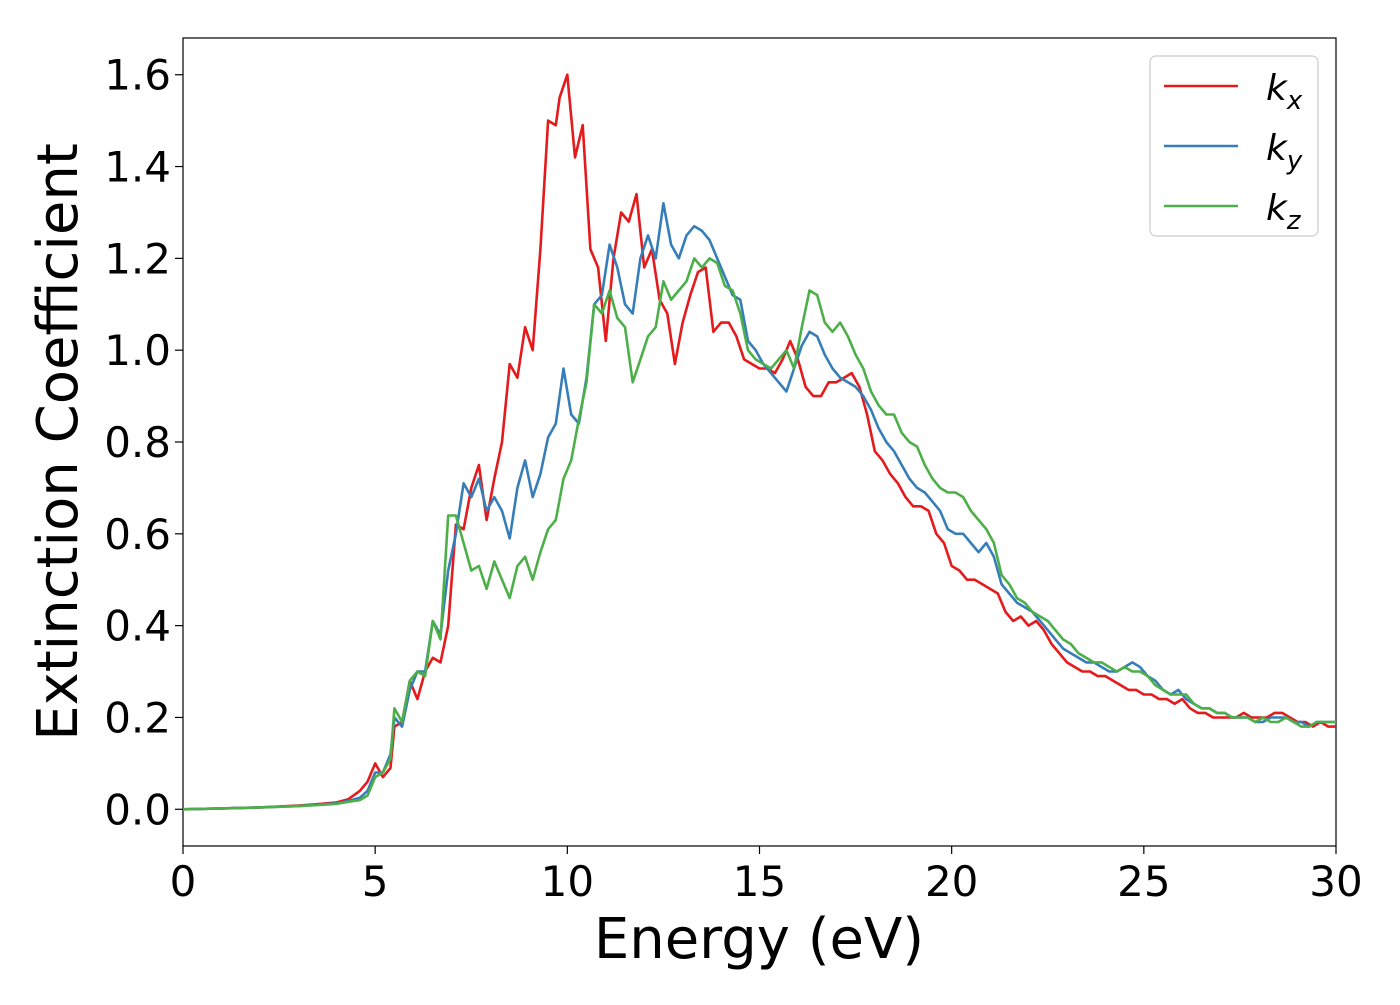  I want to click on y-axis-label: Extinction Coefficient, so click(58, 442).